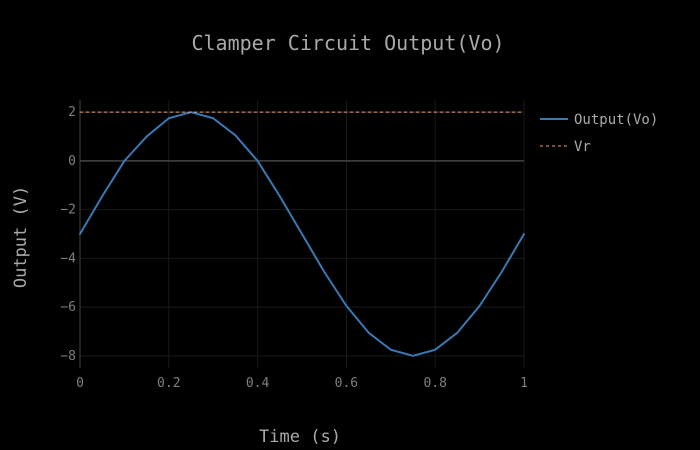 This screenshot has height=450, width=700. What do you see at coordinates (168, 383) in the screenshot?
I see `x-tick-label: 0.2` at bounding box center [168, 383].